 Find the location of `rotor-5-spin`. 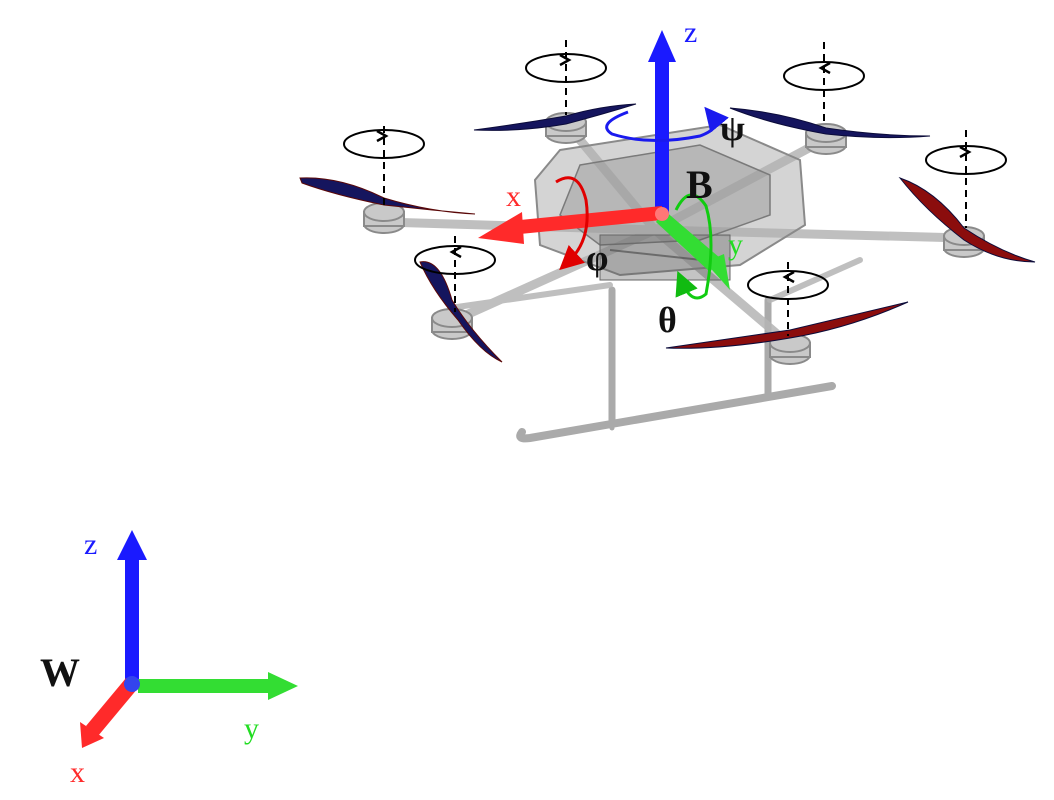

rotor-5-spin is located at coordinates (966, 179).